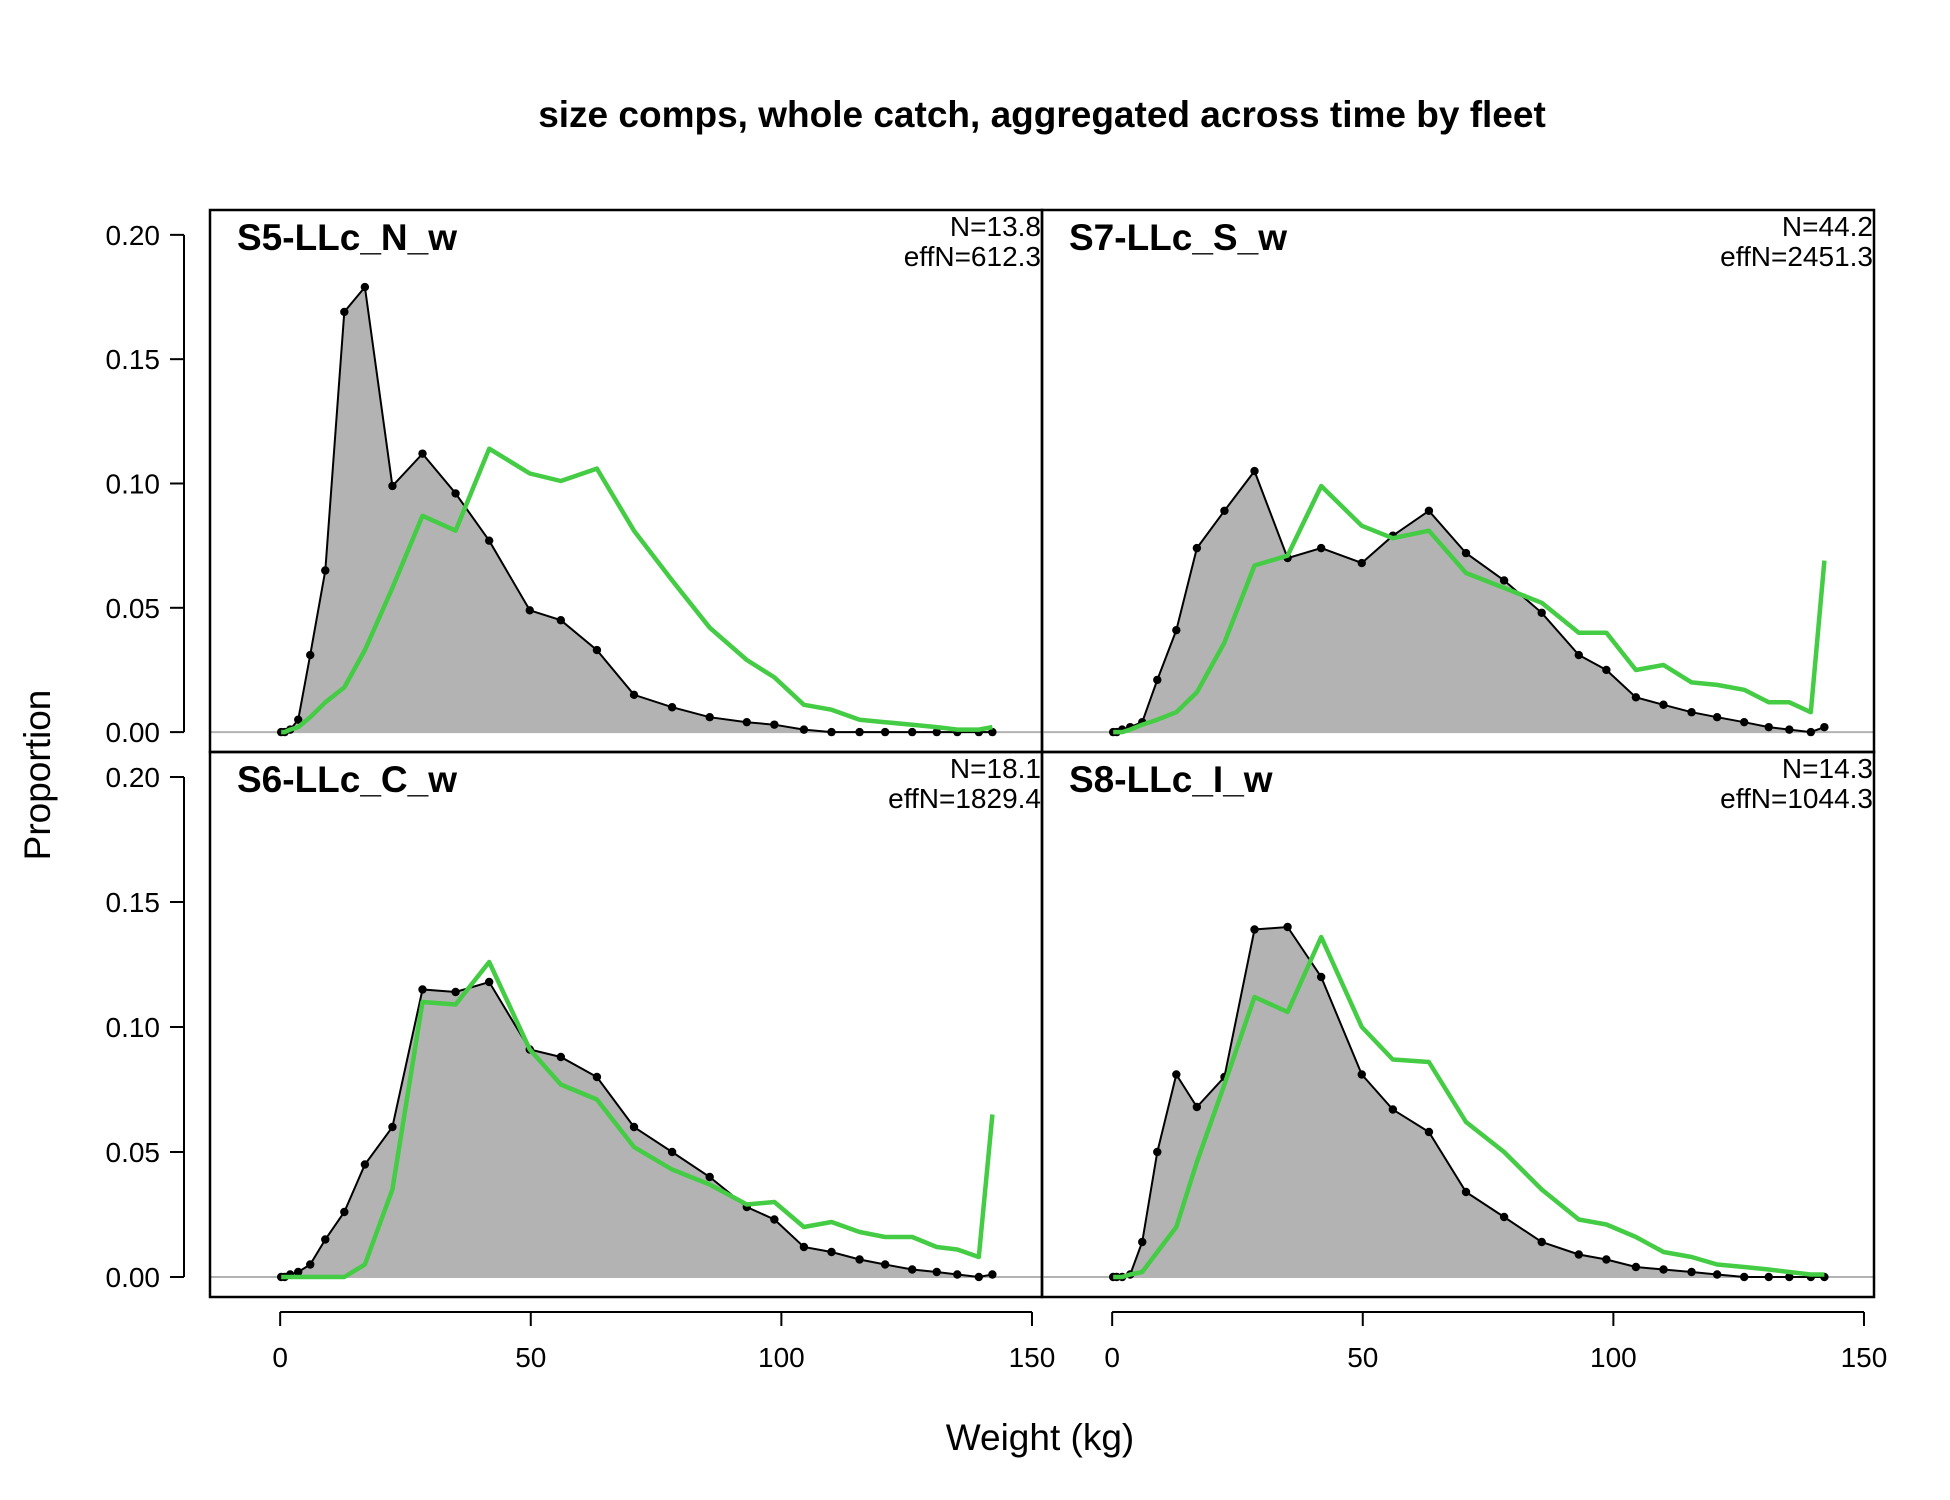 Image resolution: width=1950 pixels, height=1500 pixels. I want to click on y-tick-label: 0.00, so click(133, 732).